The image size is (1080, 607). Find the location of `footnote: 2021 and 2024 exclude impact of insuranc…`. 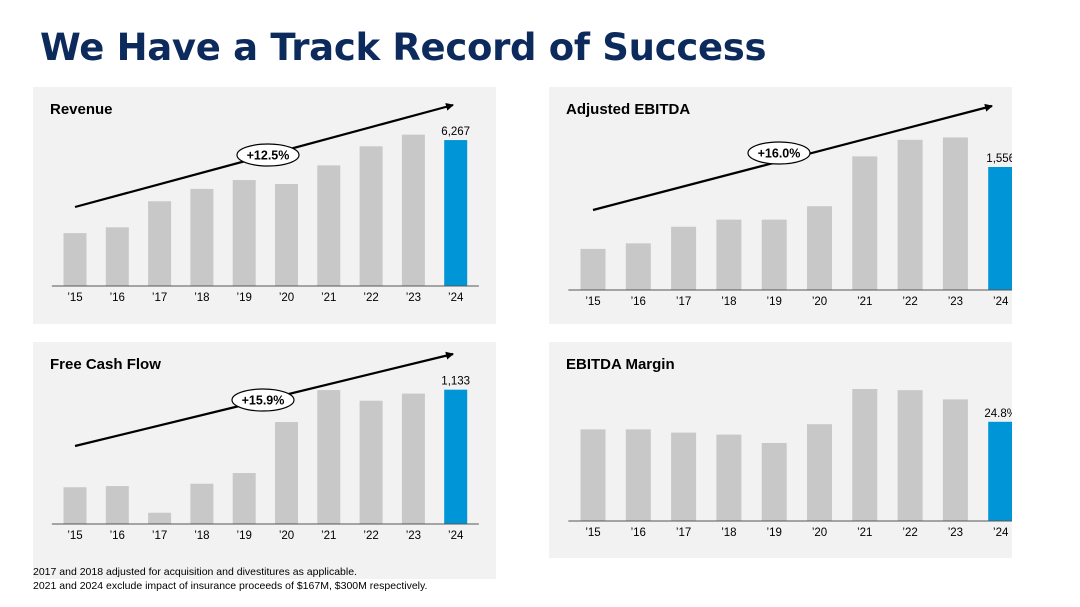

footnote: 2021 and 2024 exclude impact of insuranc… is located at coordinates (230, 586).